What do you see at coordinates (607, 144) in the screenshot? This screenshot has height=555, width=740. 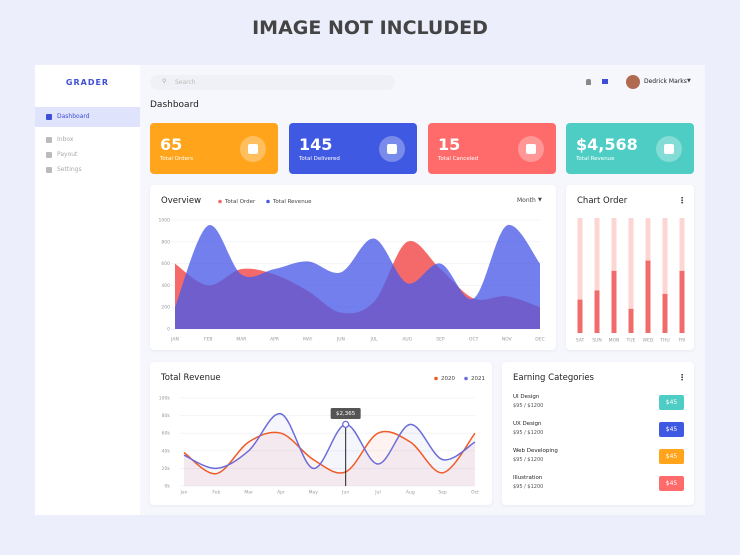 I see `stat-value: $4,568` at bounding box center [607, 144].